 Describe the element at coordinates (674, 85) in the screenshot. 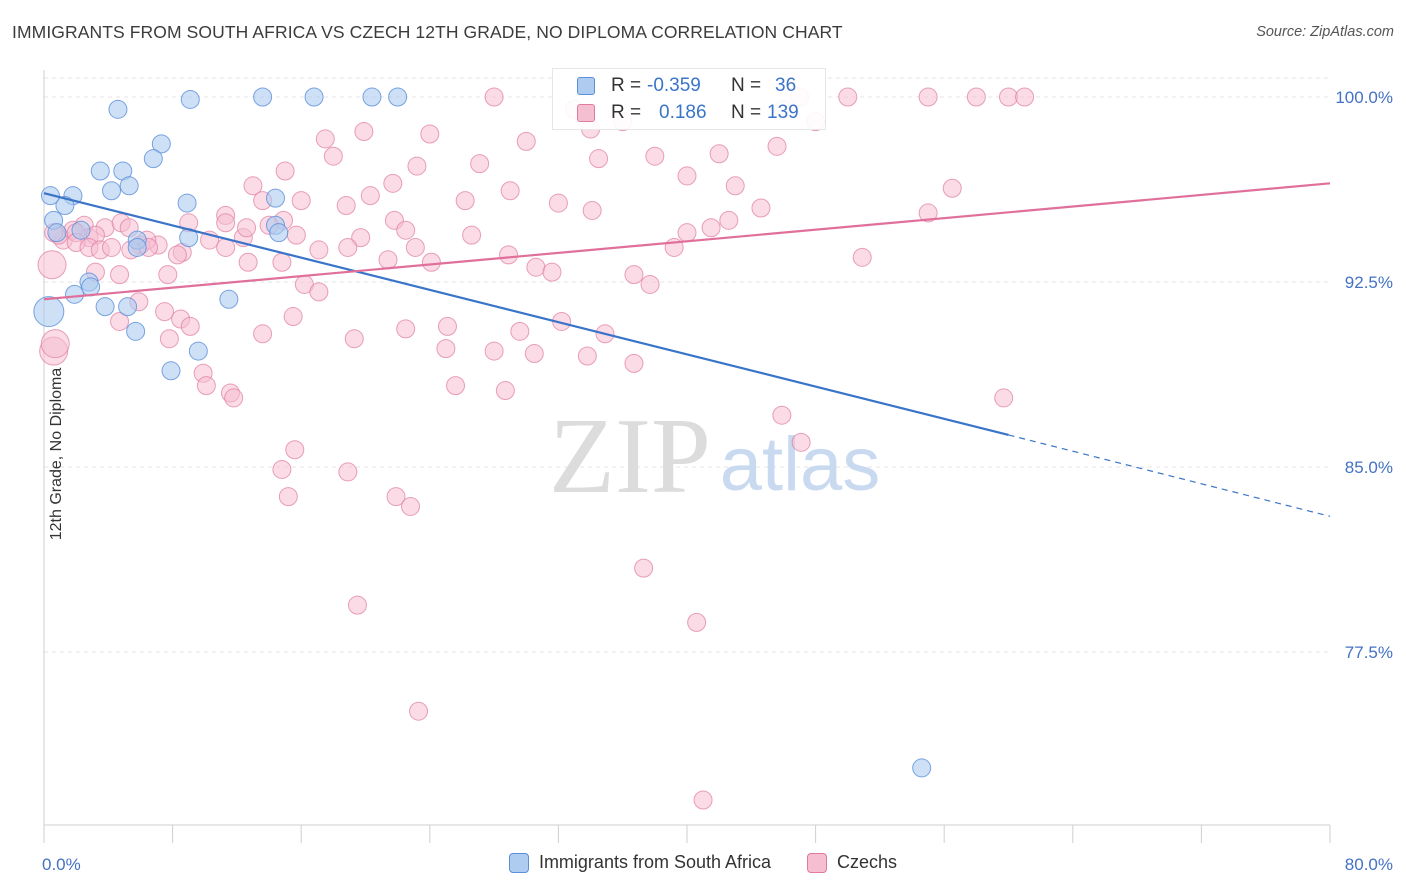

I see `stats-r-value-blue: -0.359` at that location.